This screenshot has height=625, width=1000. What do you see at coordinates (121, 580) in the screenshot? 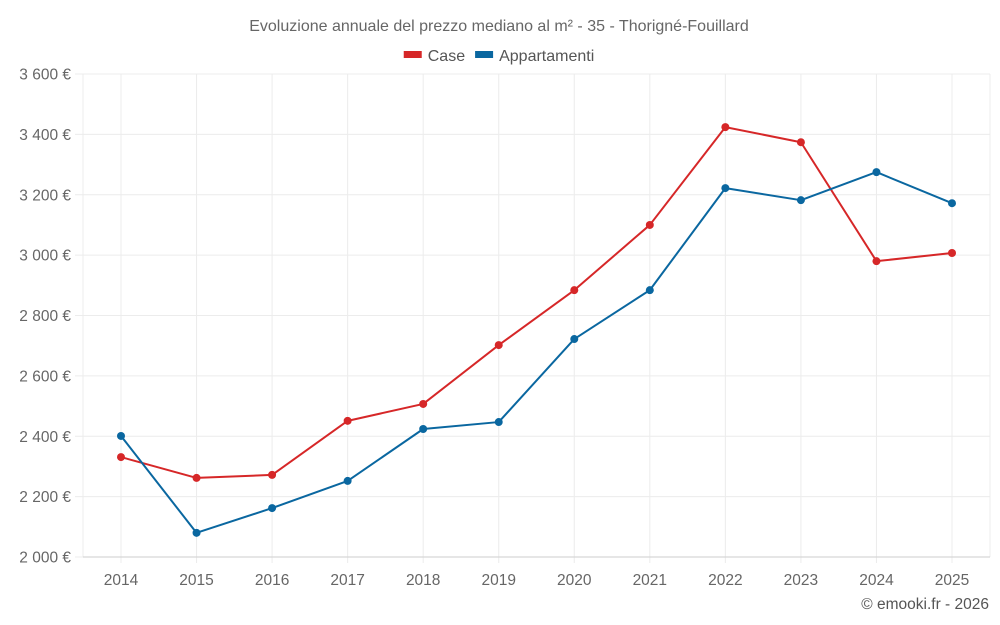
I see `x-tick-label: 2014` at bounding box center [121, 580].